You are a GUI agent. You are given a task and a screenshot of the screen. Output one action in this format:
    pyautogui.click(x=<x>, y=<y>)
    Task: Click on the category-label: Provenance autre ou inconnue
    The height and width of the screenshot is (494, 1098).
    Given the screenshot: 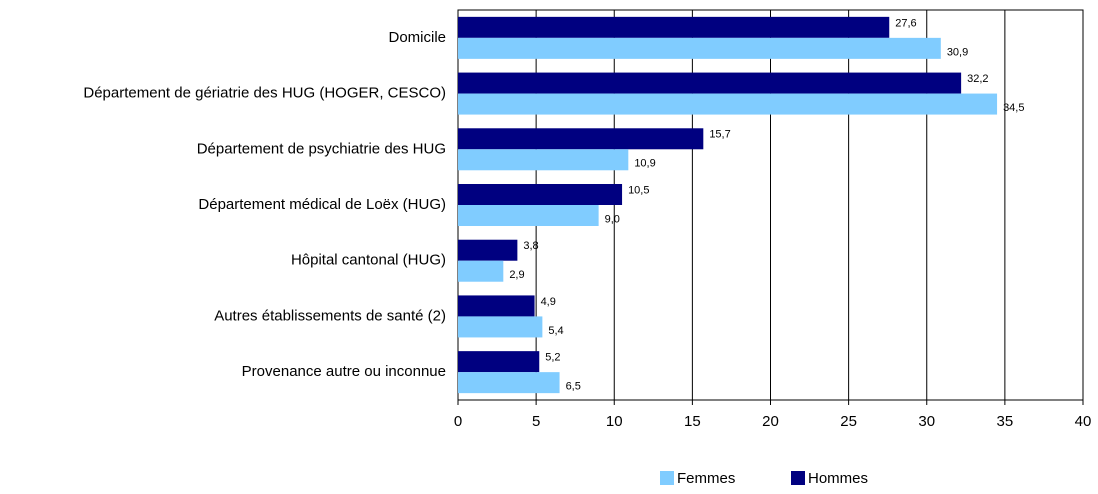 What is the action you would take?
    pyautogui.click(x=344, y=371)
    